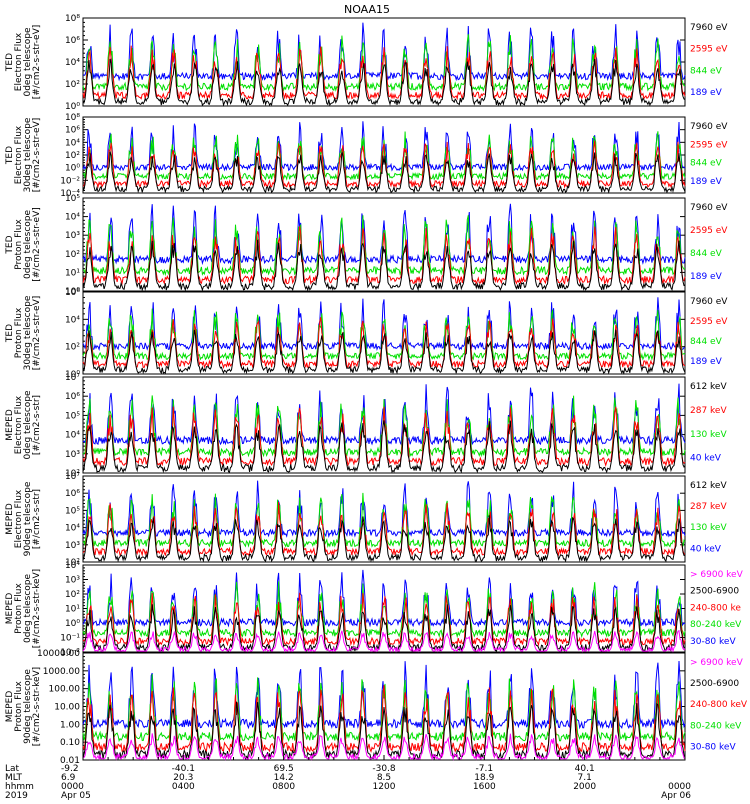  What do you see at coordinates (37, 608) in the screenshot?
I see `y-axis-label: [#/cm2-s-str-keV]` at bounding box center [37, 608].